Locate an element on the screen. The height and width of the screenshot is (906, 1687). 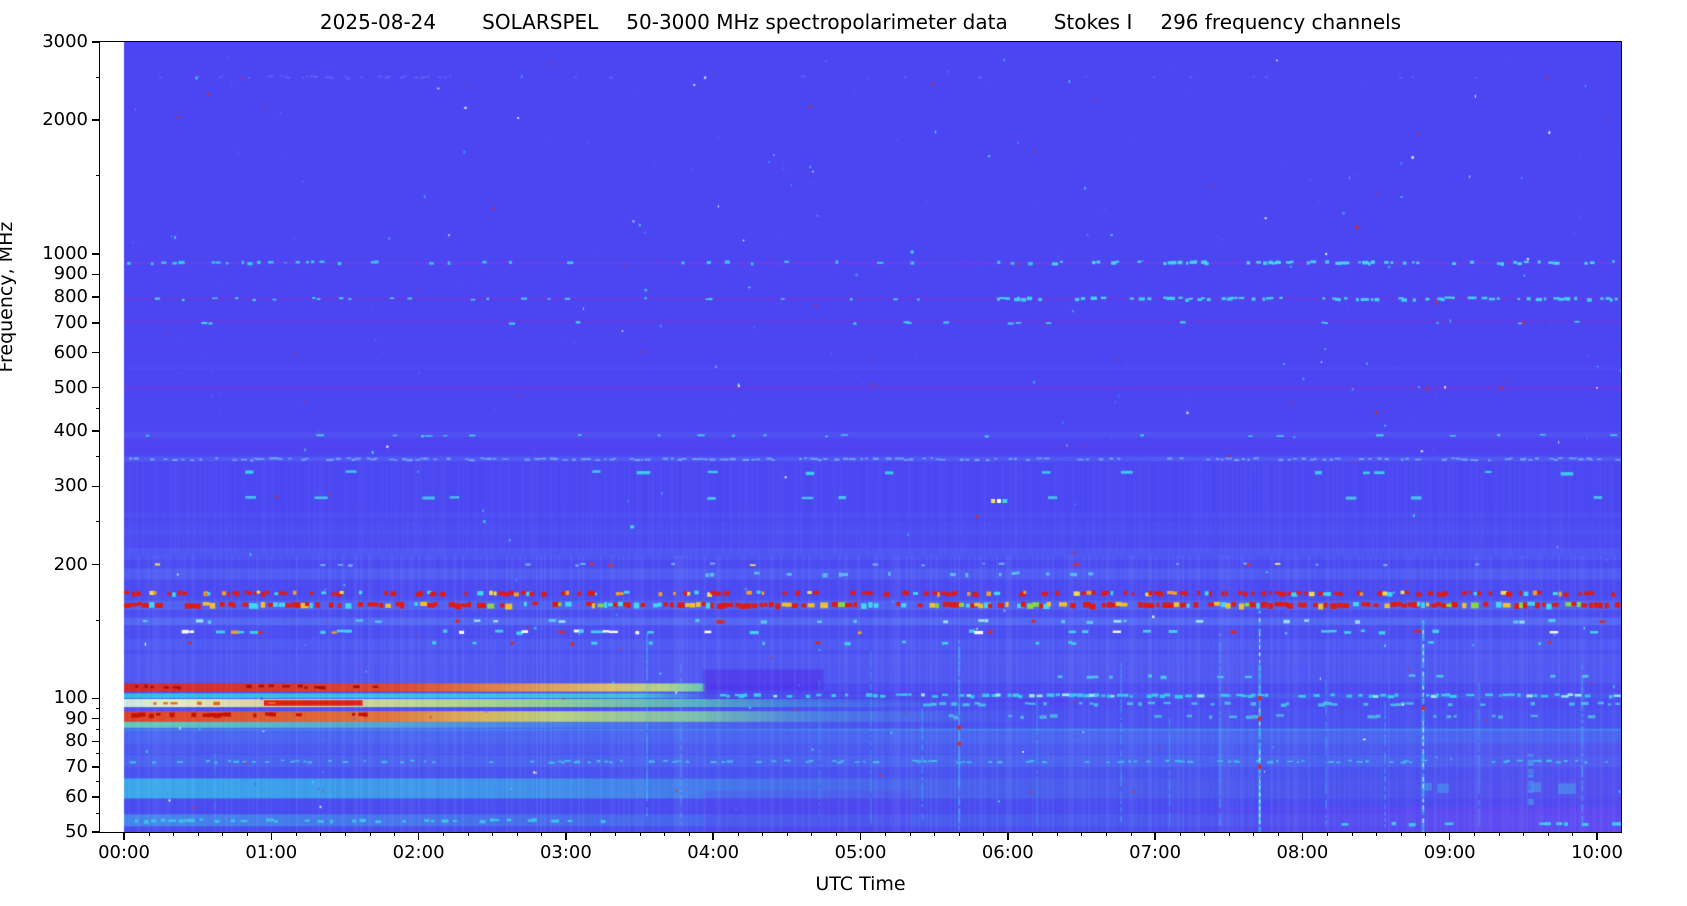
title-date: 2025-08-24 is located at coordinates (378, 22).